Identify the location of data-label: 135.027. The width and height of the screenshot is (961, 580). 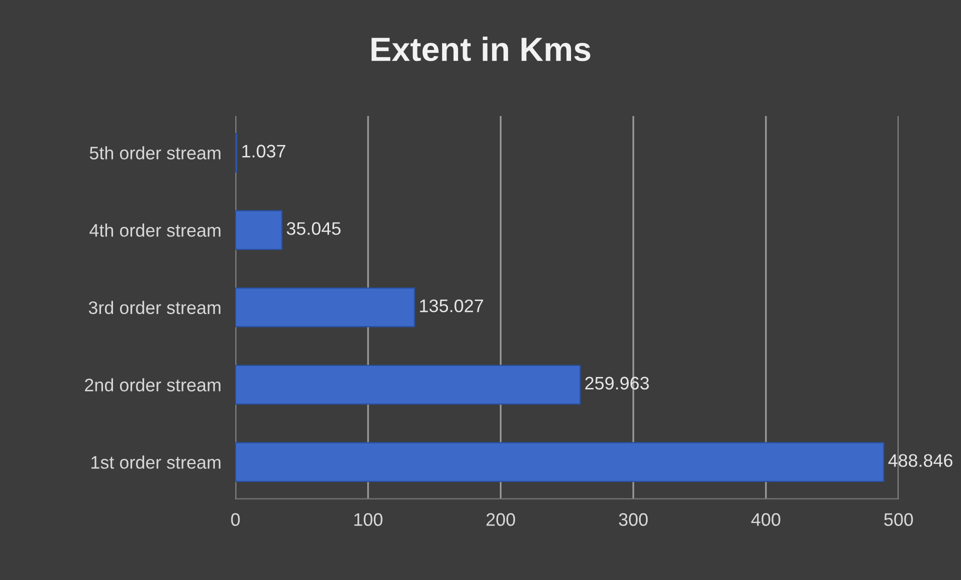
(452, 305).